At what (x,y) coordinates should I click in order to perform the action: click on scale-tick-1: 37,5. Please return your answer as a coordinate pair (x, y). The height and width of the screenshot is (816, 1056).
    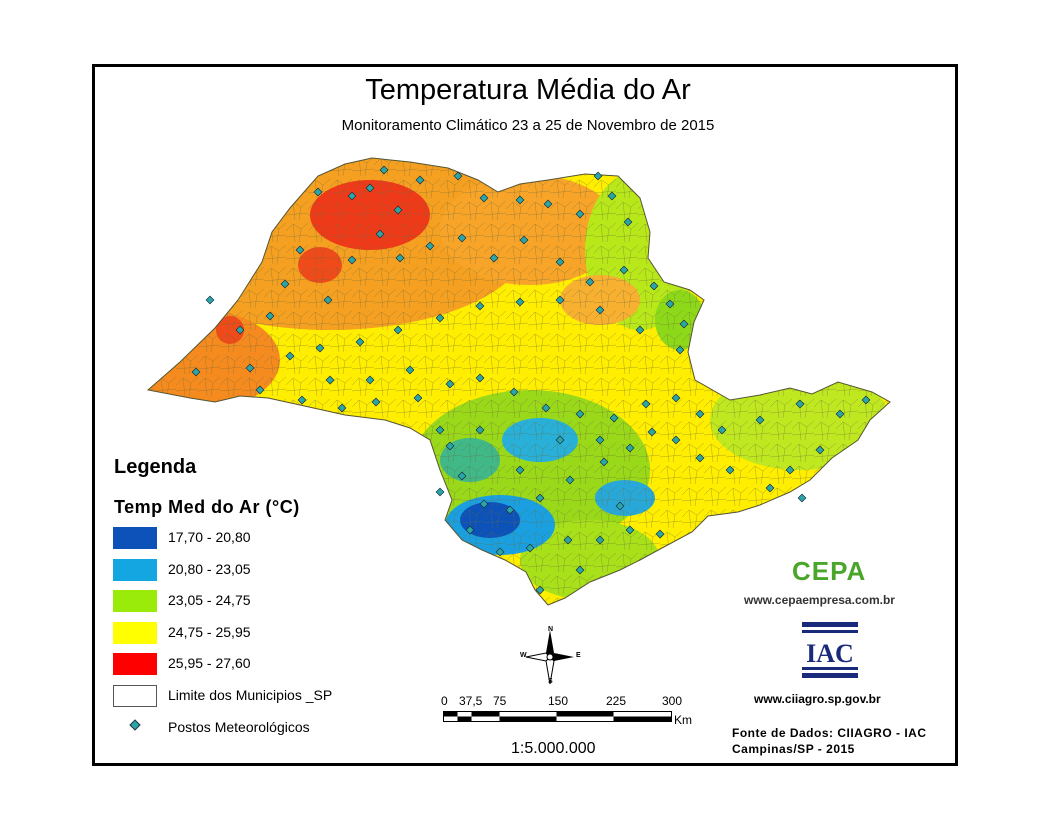
    Looking at the image, I should click on (471, 701).